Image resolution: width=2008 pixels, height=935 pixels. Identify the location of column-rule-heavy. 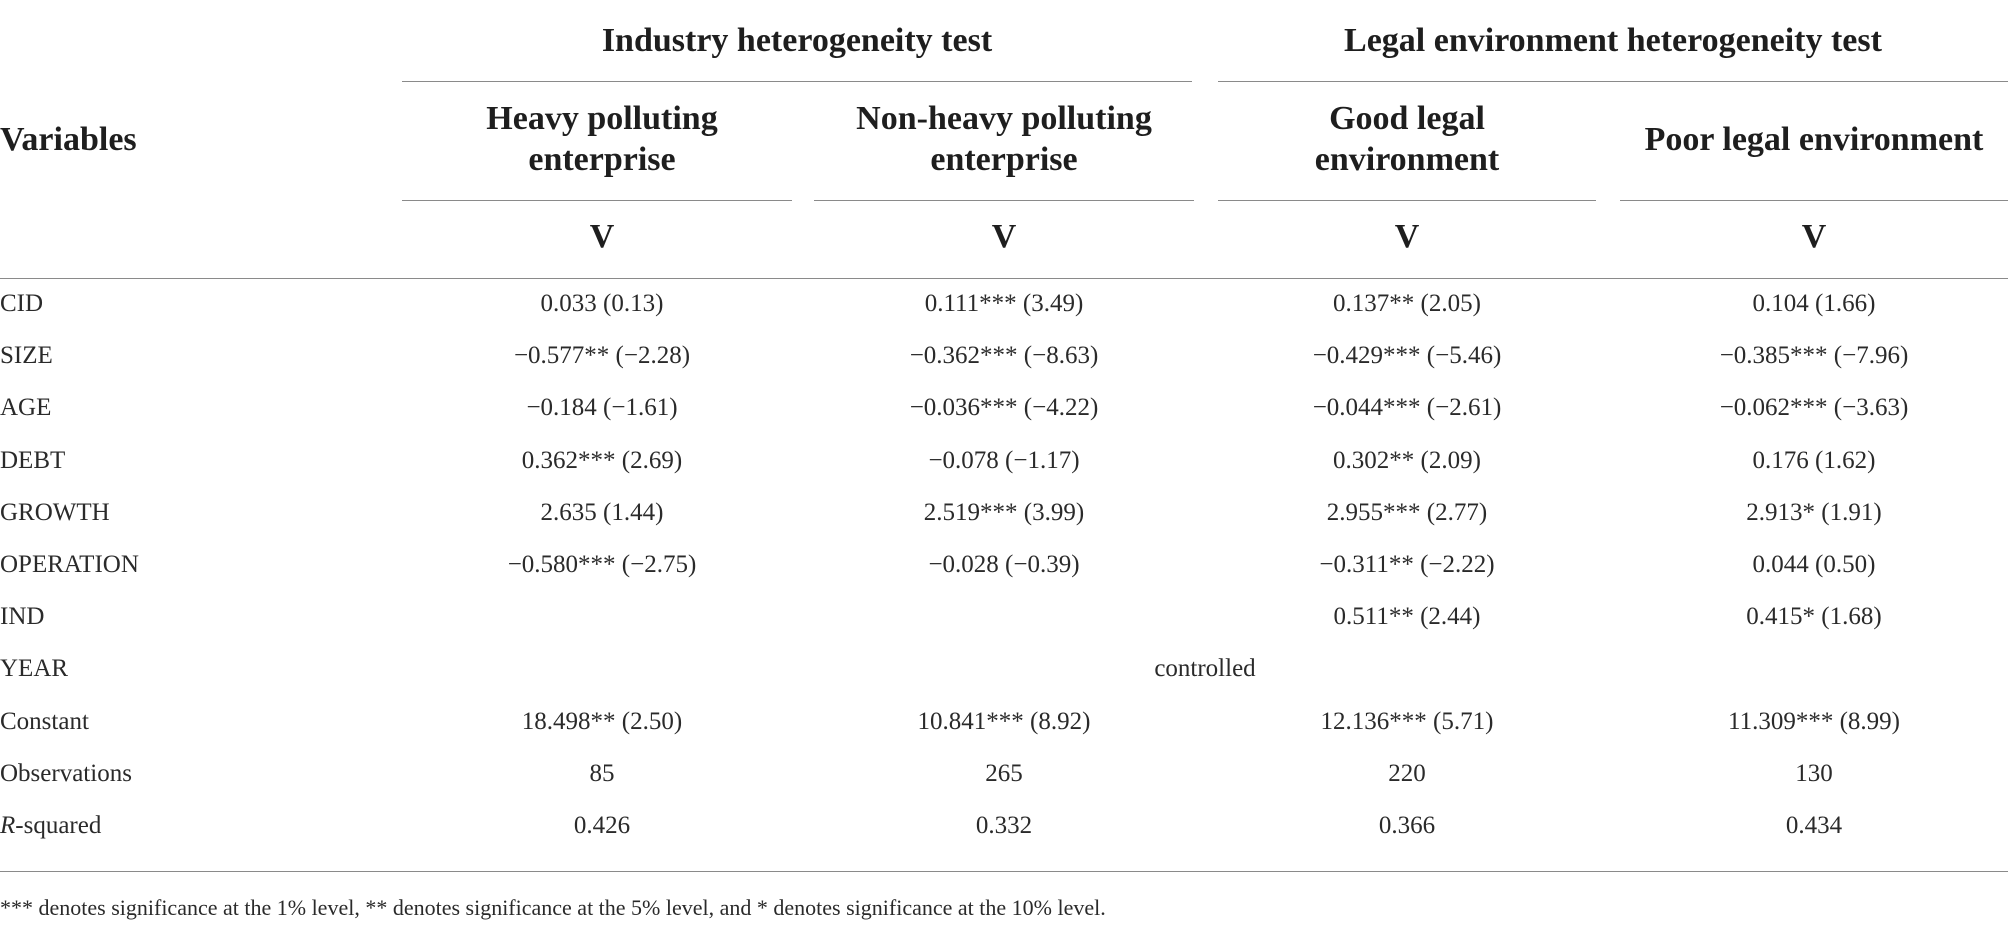
(597, 200).